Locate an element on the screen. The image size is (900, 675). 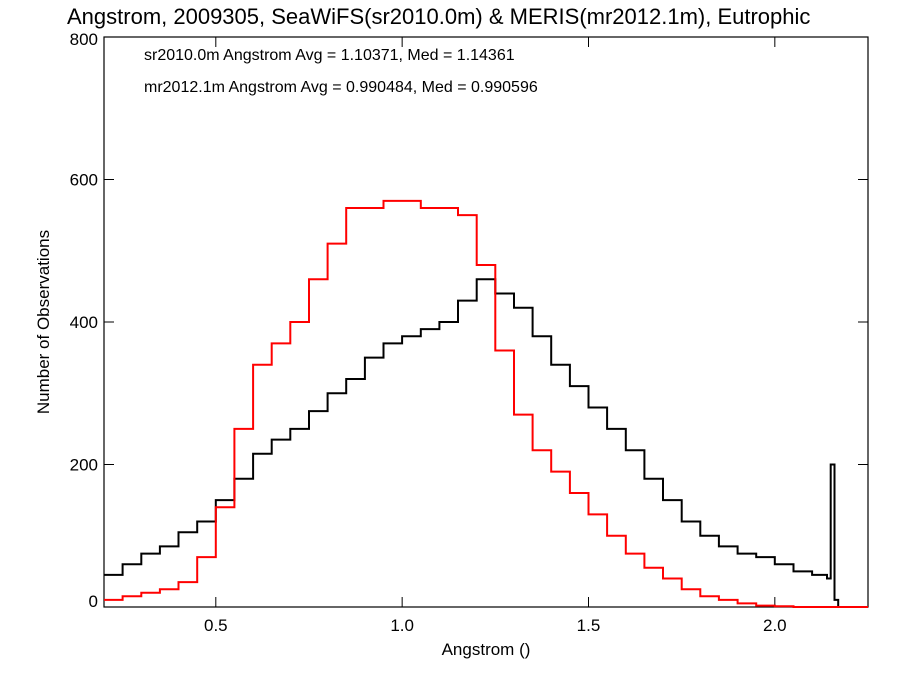
x-tick-label: 2.0 is located at coordinates (775, 625).